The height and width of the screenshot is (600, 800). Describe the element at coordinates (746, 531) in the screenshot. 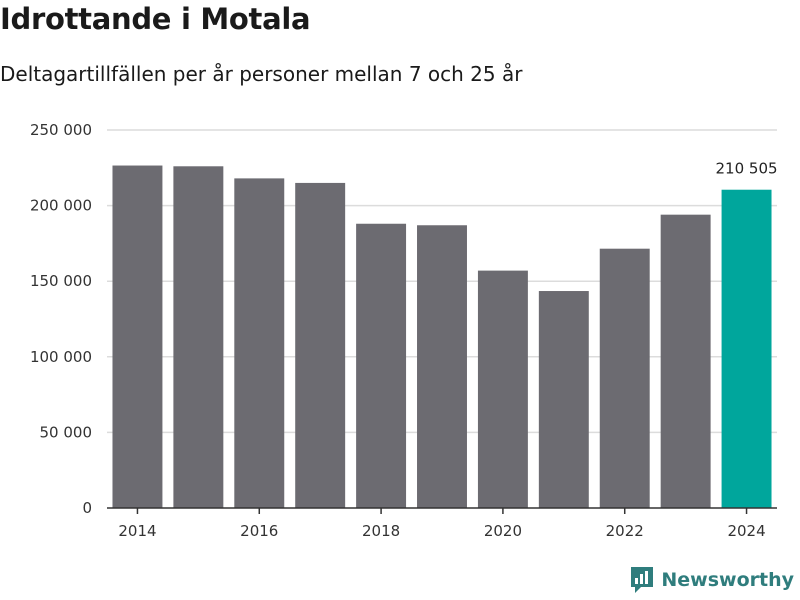

I see `x-tick-label: 2024` at that location.